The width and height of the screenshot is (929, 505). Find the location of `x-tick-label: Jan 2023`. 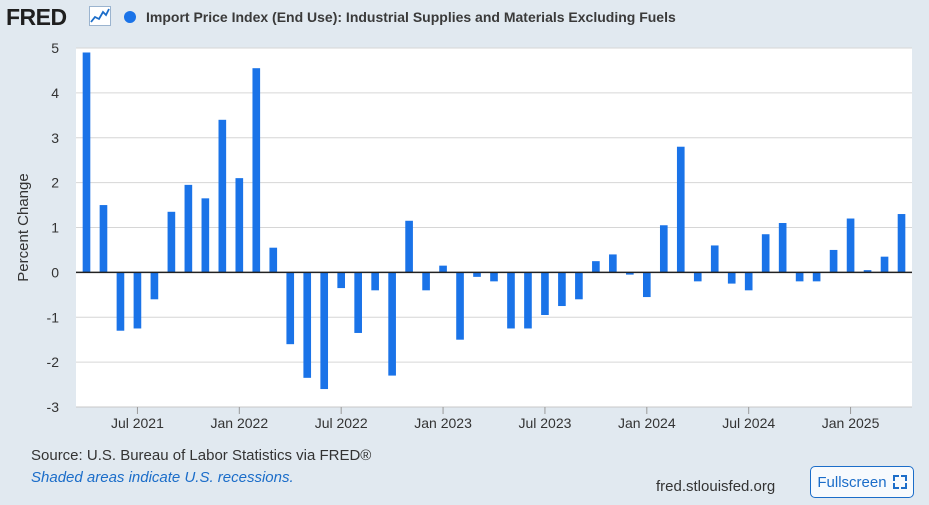

x-tick-label: Jan 2023 is located at coordinates (443, 423).